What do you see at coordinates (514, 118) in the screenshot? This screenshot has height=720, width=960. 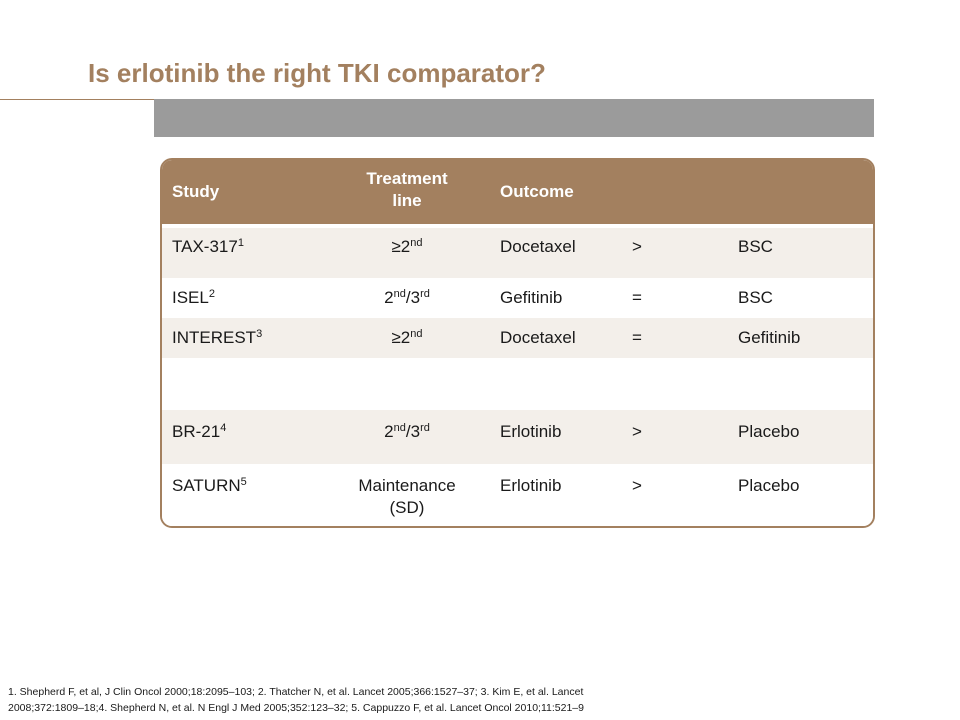 I see `header-bar` at bounding box center [514, 118].